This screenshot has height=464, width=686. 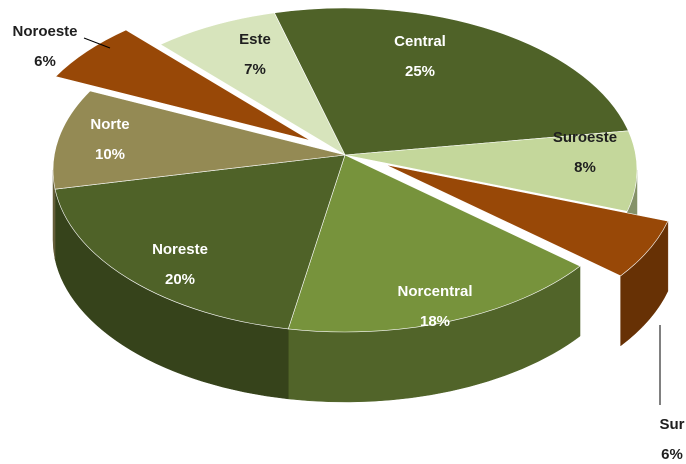 What do you see at coordinates (671, 424) in the screenshot?
I see `slice-label: Sur` at bounding box center [671, 424].